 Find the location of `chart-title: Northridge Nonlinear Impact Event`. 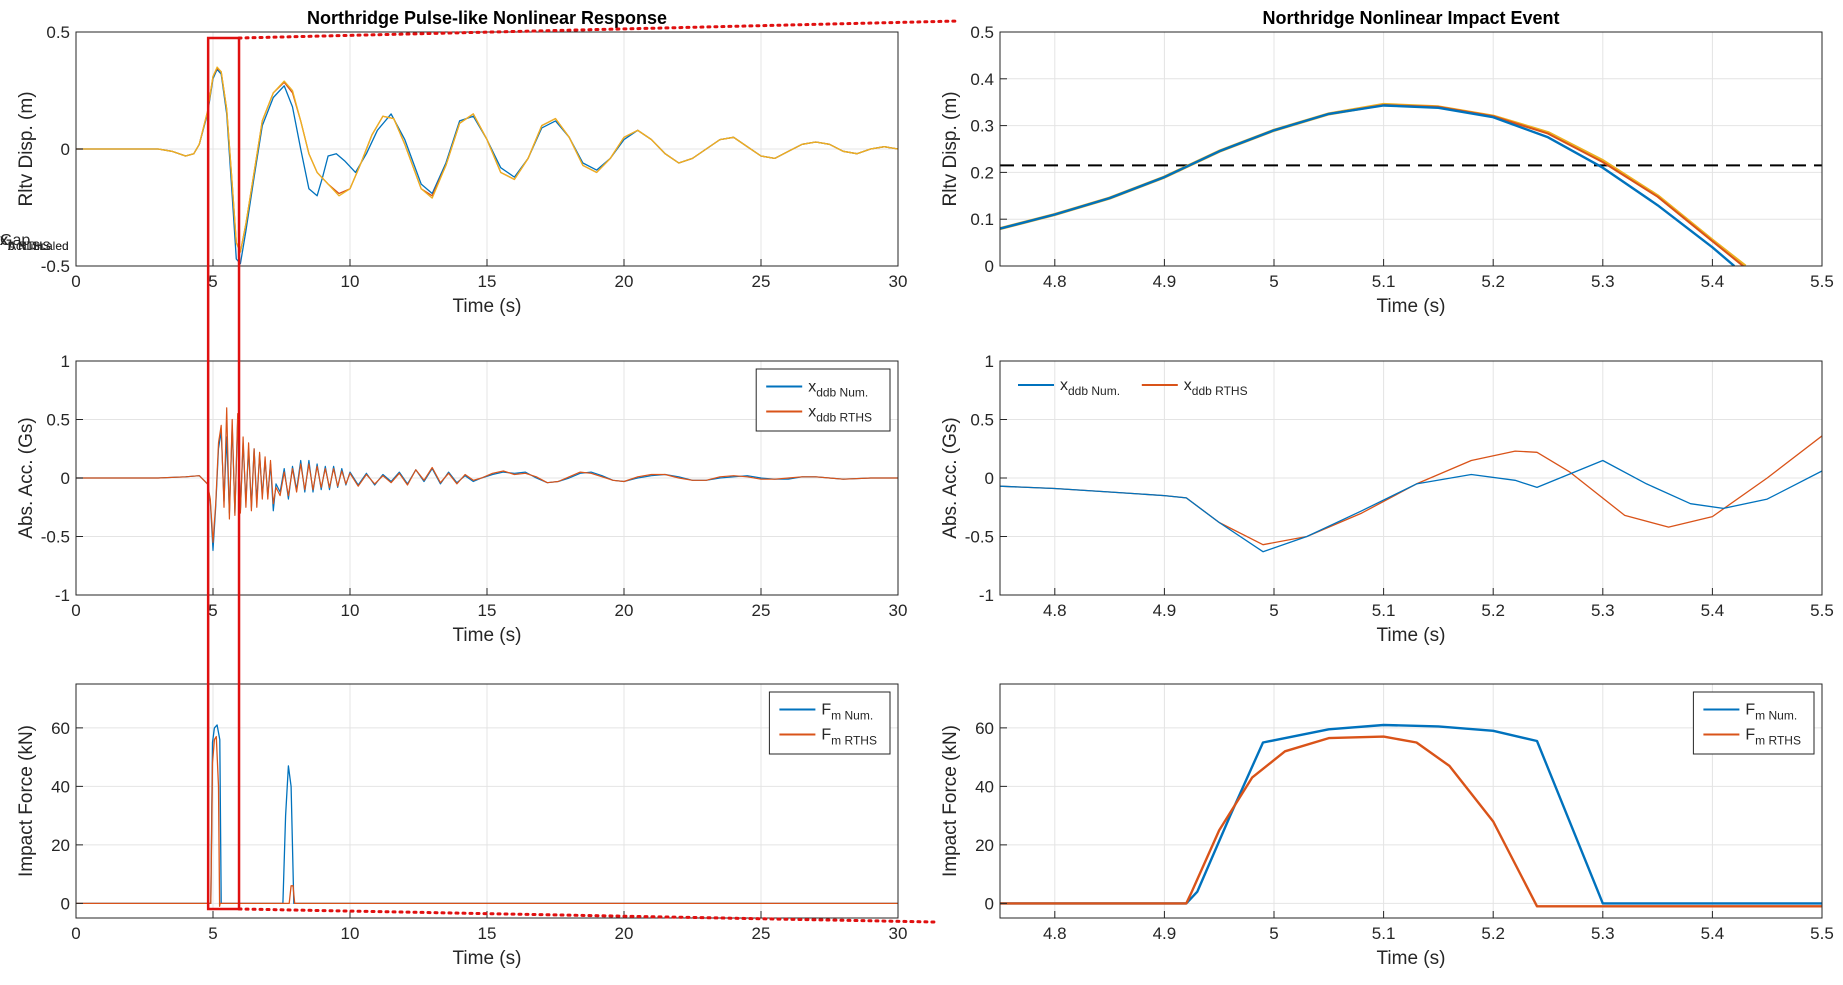

chart-title: Northridge Nonlinear Impact Event is located at coordinates (1410, 18).